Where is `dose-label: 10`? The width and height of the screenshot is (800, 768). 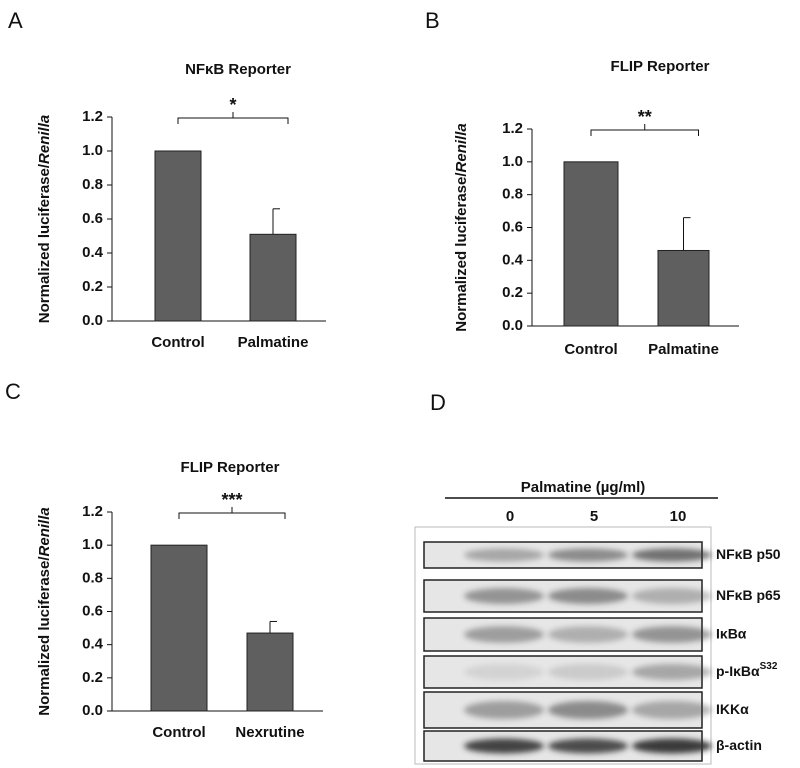 dose-label: 10 is located at coordinates (678, 516).